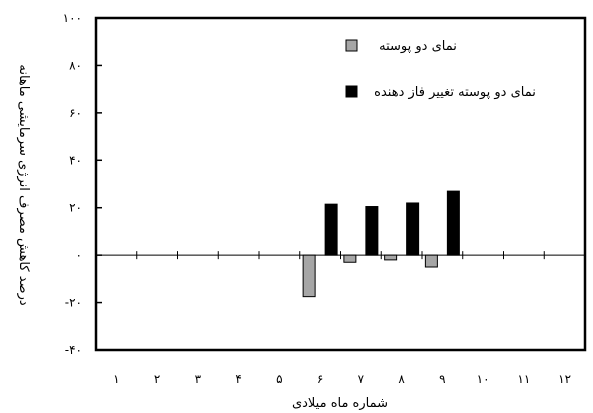 This screenshot has width=593, height=413. I want to click on x-tick-label: ۹, so click(442, 379).